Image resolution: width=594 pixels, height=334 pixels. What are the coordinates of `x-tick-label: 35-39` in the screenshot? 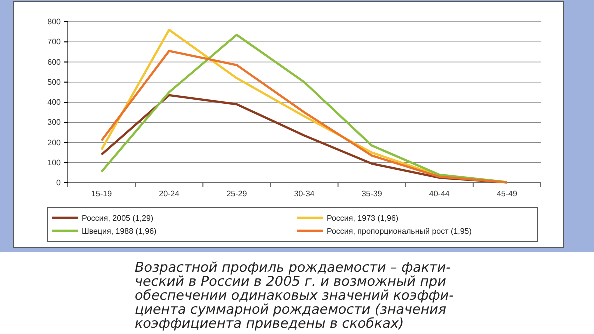 It's located at (372, 194).